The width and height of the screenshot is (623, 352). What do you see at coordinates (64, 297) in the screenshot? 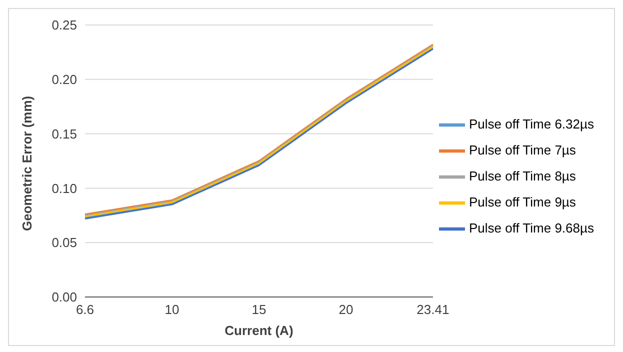
I see `y-tick-label: 0.00` at bounding box center [64, 297].